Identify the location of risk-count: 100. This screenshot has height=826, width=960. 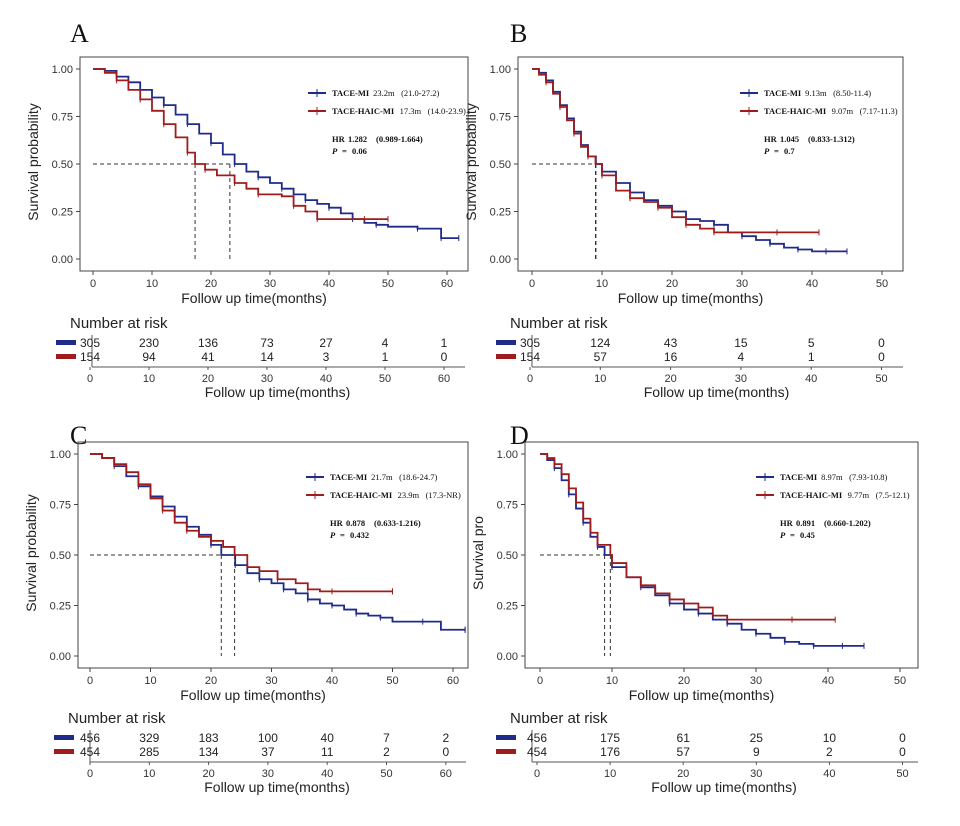
(268, 738).